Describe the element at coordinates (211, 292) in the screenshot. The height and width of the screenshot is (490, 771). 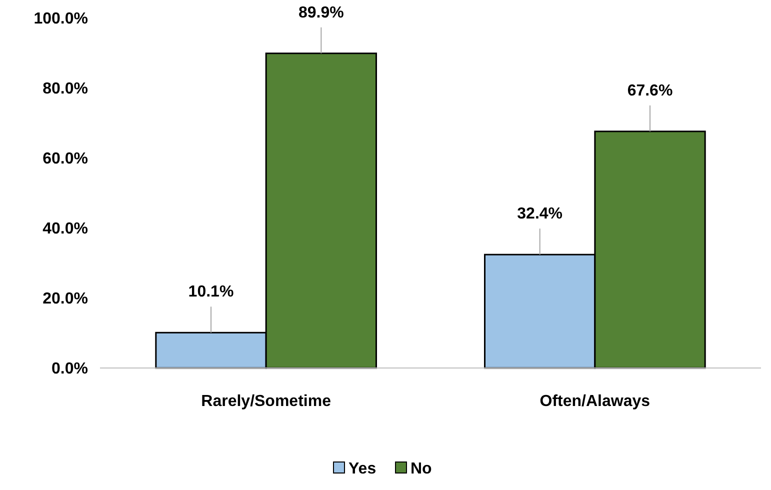
I see `text: 10.1%` at that location.